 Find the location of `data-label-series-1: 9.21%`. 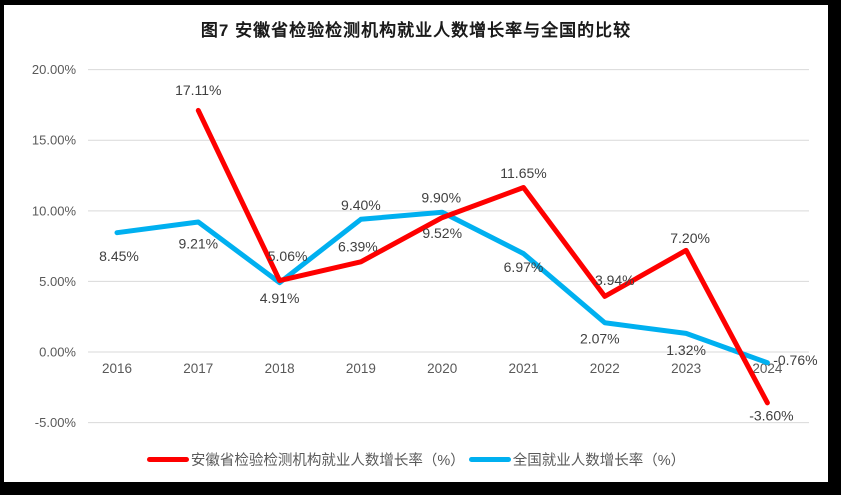

data-label-series-1: 9.21% is located at coordinates (198, 243).